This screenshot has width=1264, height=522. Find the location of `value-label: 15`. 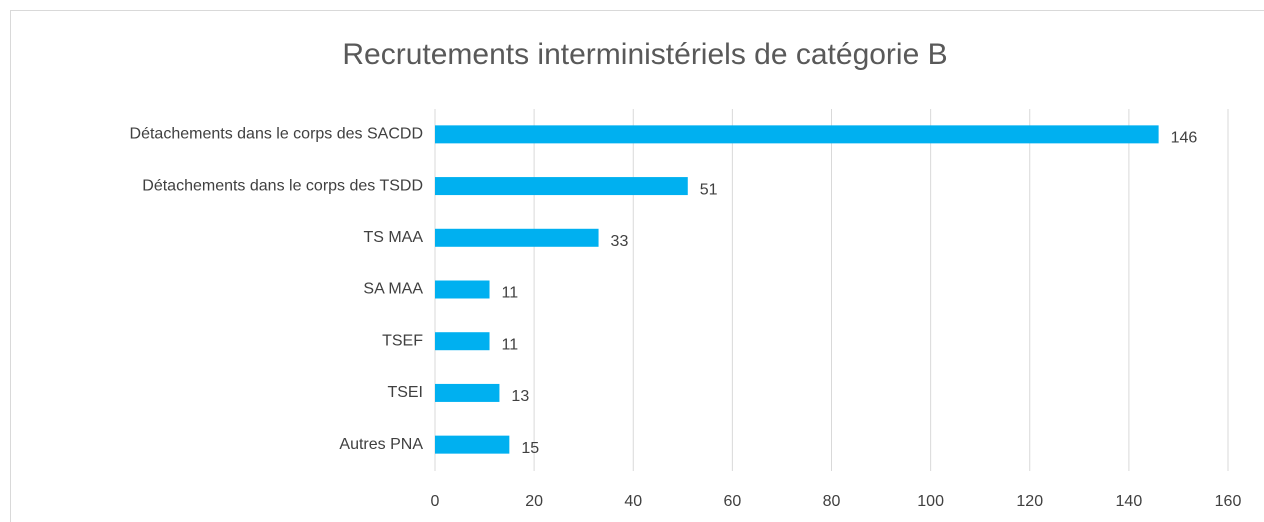

value-label: 15 is located at coordinates (530, 448).